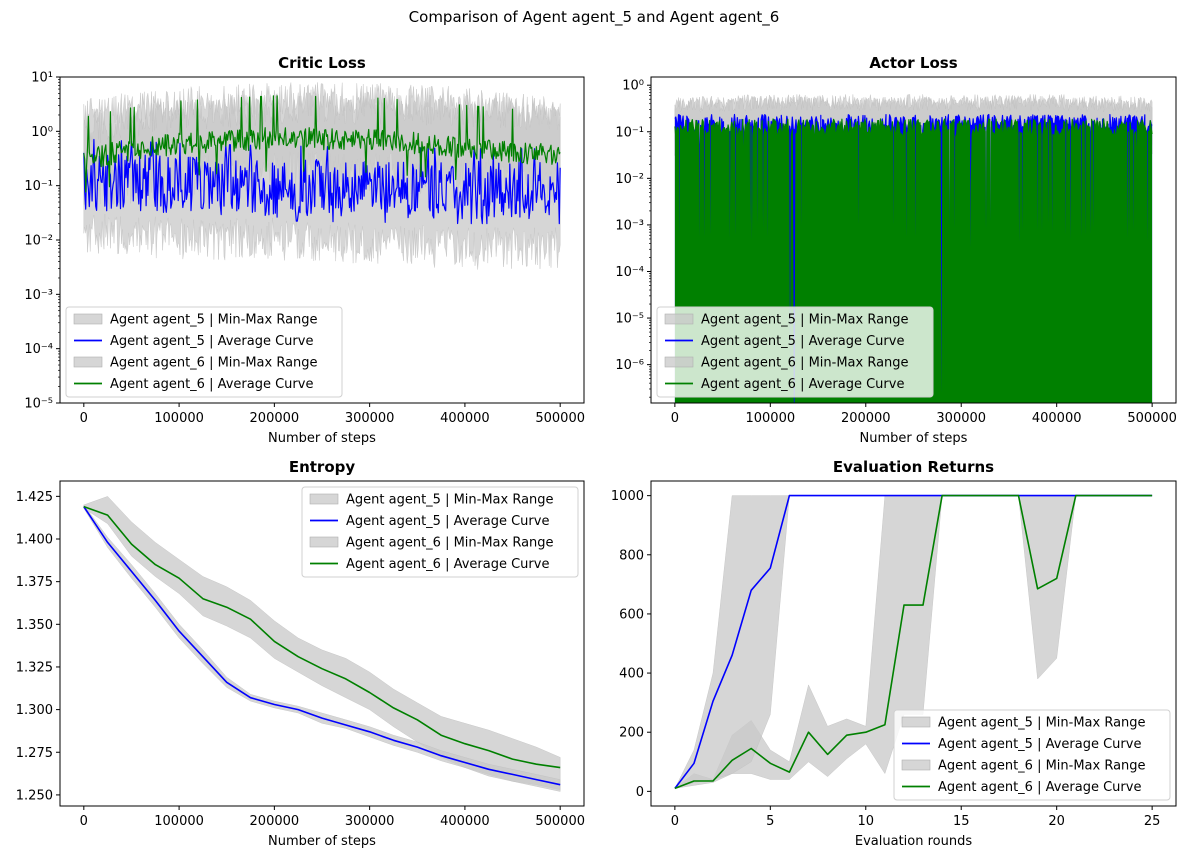 The image size is (1185, 860). What do you see at coordinates (34, 710) in the screenshot?
I see `y-tick-label: 1.300` at bounding box center [34, 710].